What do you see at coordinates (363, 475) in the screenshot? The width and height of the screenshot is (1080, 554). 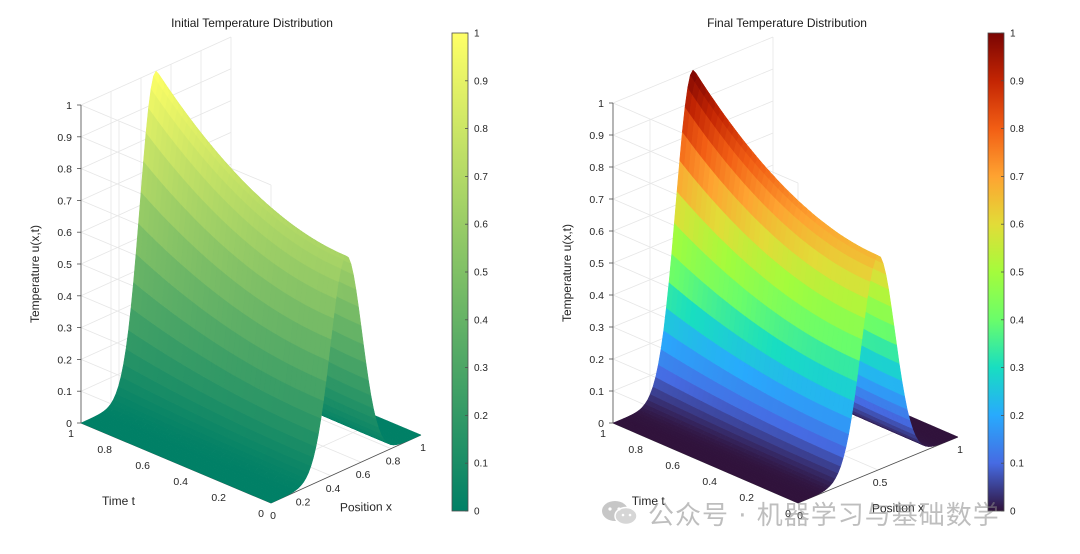 I see `x-tick-label: 0.6` at bounding box center [363, 475].